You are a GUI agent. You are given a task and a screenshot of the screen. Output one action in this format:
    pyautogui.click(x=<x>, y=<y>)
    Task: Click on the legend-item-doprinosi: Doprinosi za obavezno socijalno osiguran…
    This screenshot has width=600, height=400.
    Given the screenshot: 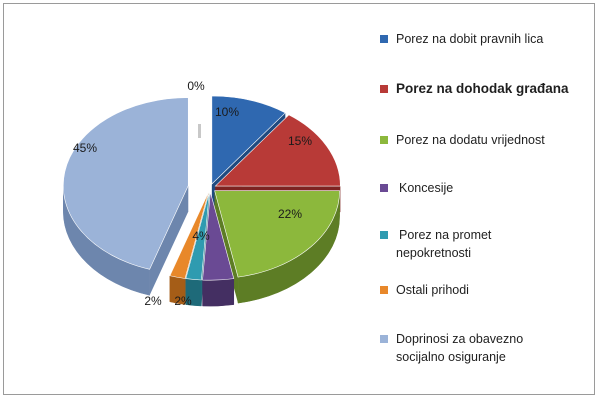 What is the action you would take?
    pyautogui.click(x=487, y=348)
    